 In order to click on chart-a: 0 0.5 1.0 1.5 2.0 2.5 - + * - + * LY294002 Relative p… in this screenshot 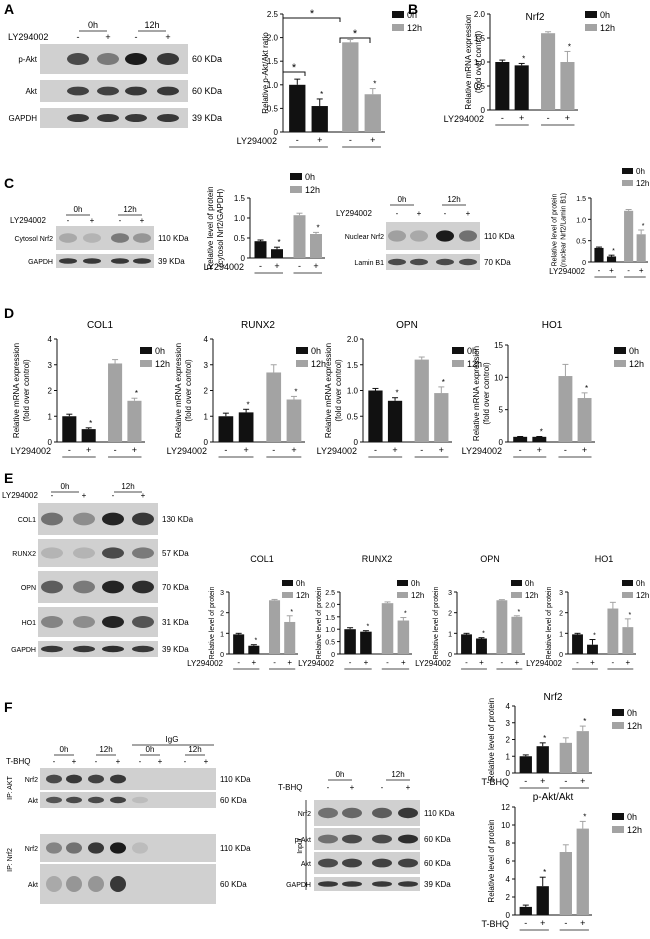, I will do `click(329, 79)`.